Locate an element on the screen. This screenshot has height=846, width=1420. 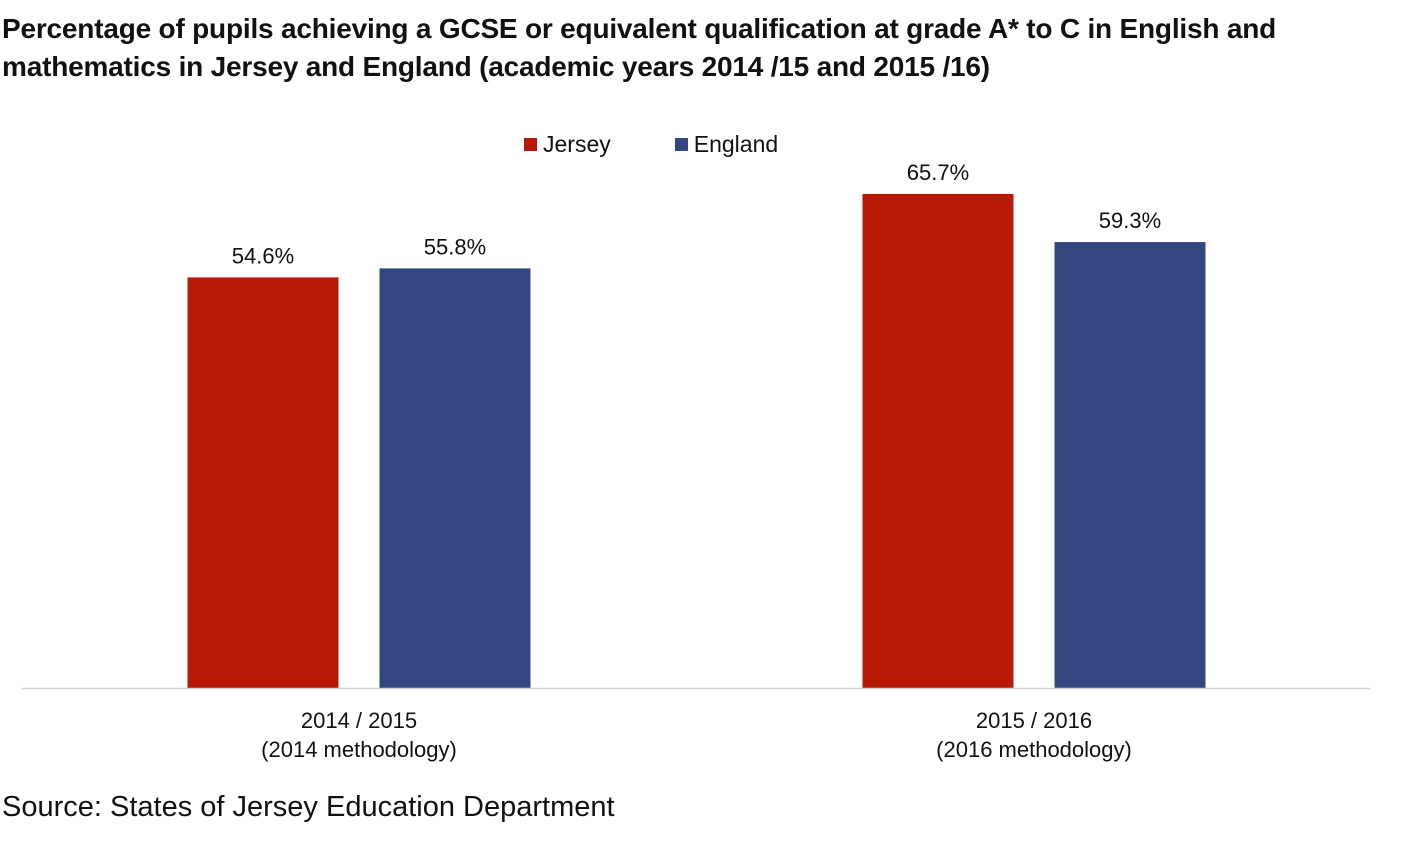
data-label-jersey-2: 65.7% is located at coordinates (938, 172).